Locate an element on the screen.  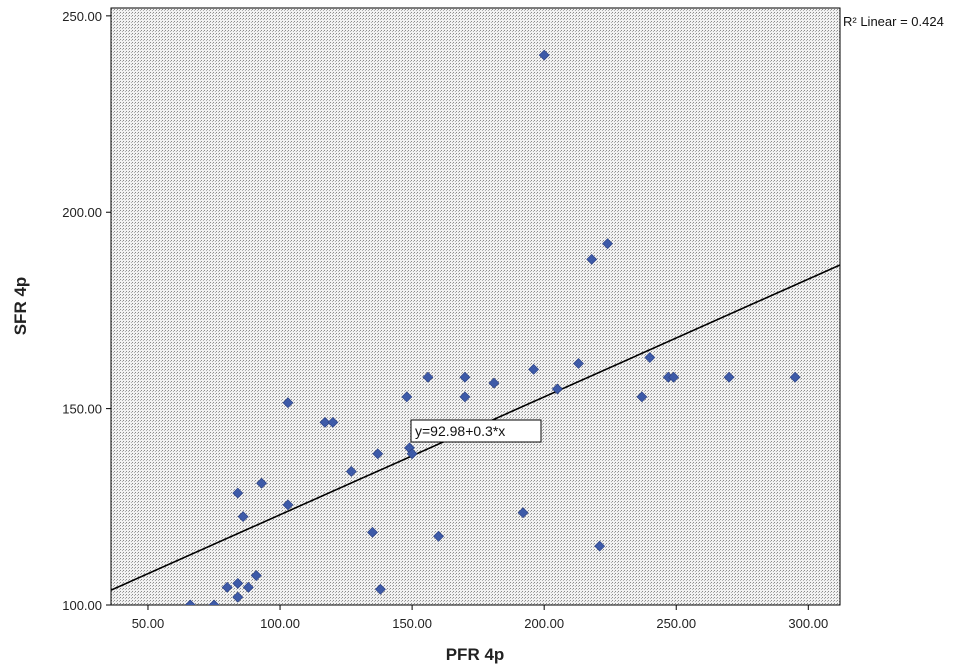
x-axis-title: PFR 4p is located at coordinates (475, 654).